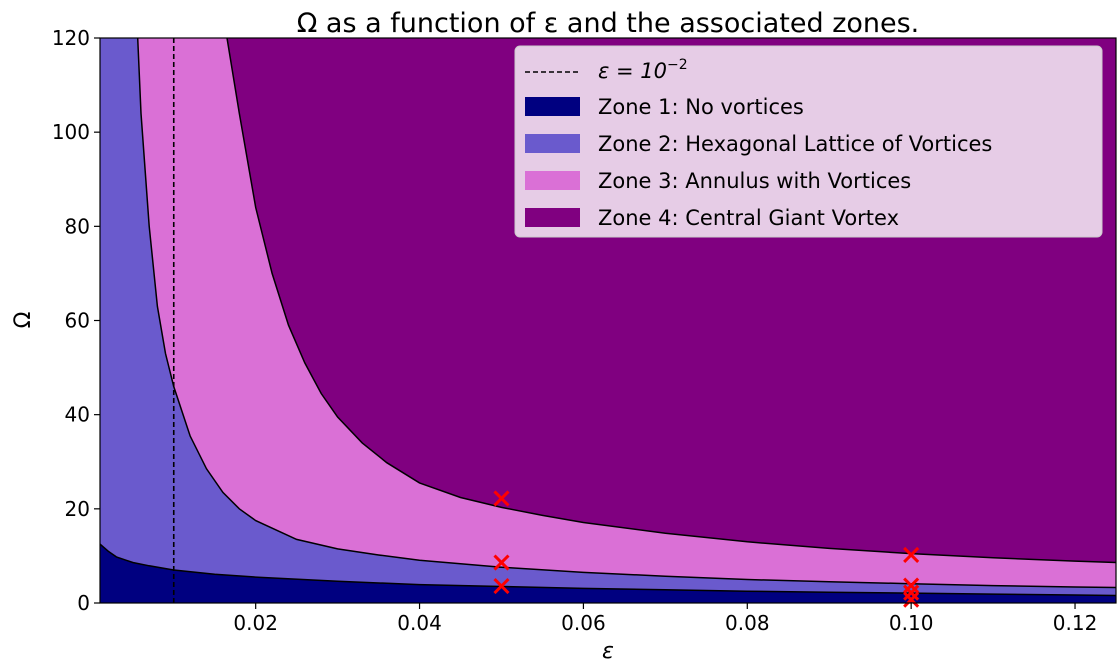  What do you see at coordinates (419, 623) in the screenshot?
I see `x-tick-label: 0.04` at bounding box center [419, 623].